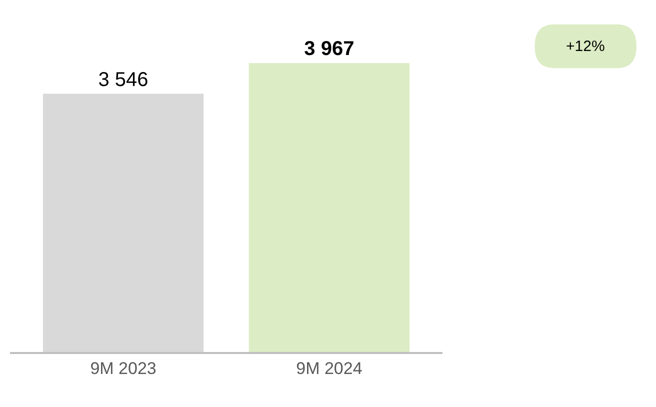  What do you see at coordinates (123, 368) in the screenshot?
I see `x-tick-label: 9M 2023` at bounding box center [123, 368].